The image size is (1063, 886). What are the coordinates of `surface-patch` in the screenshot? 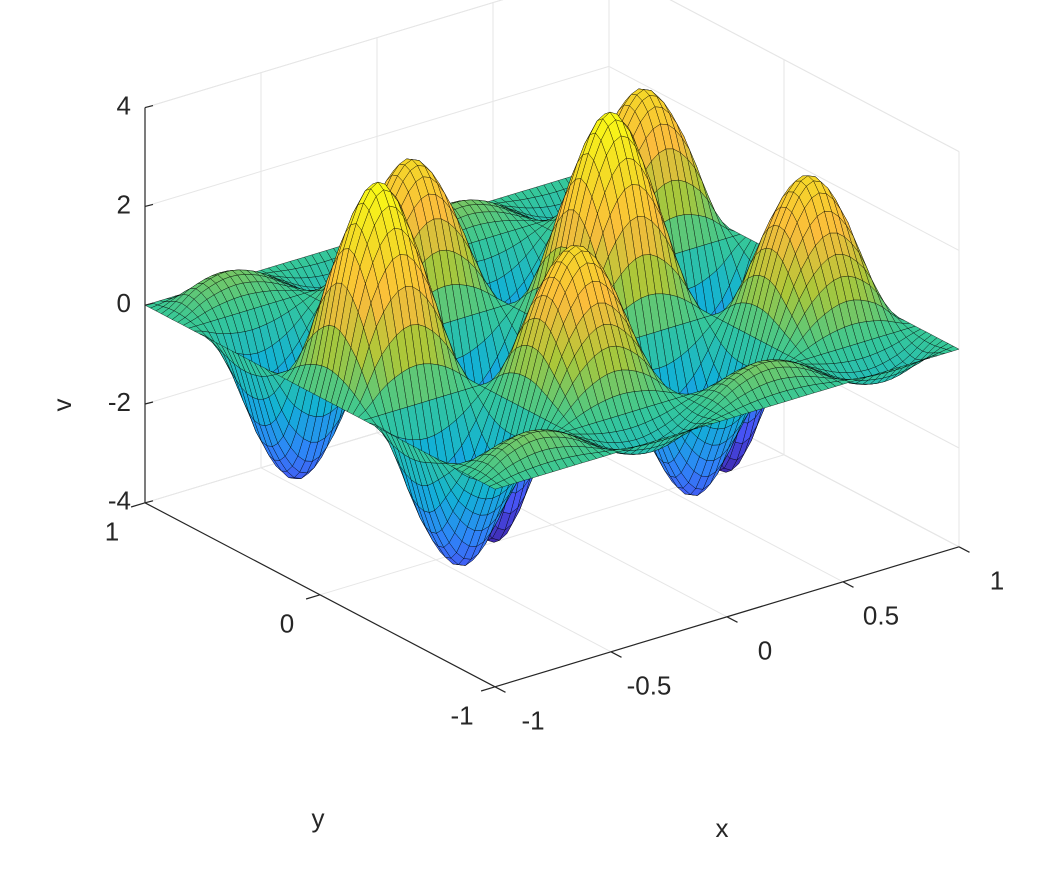 It's located at (495, 486).